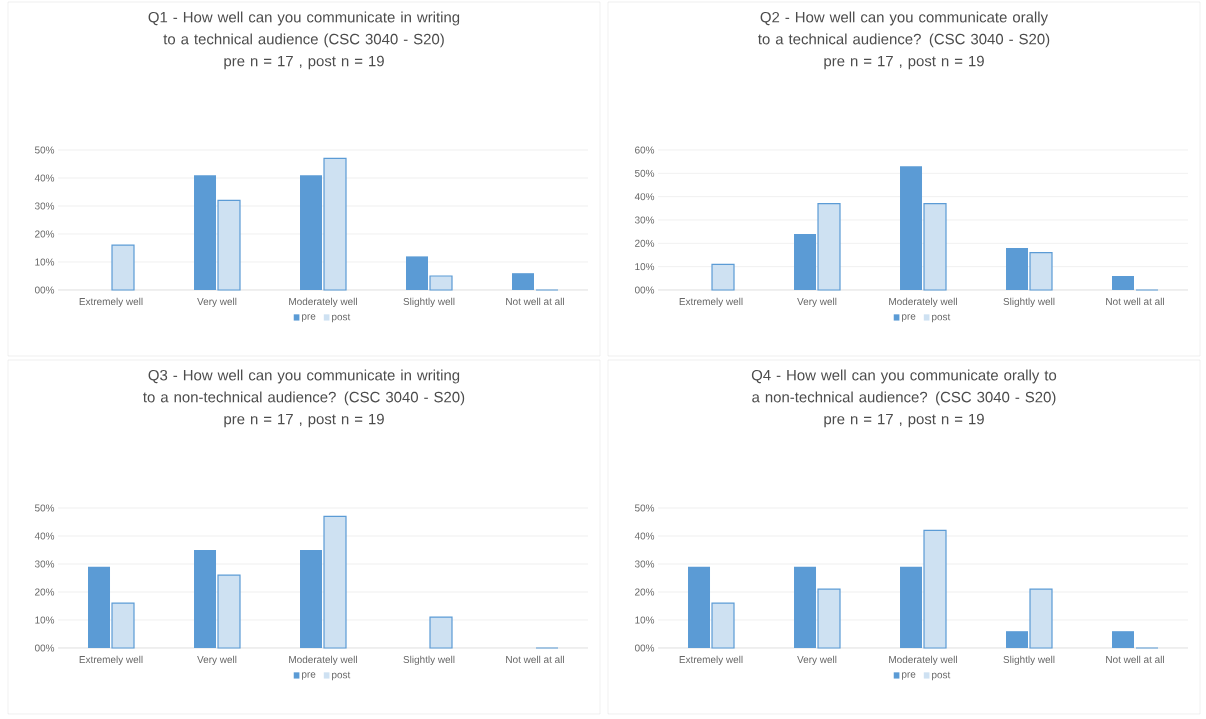 This screenshot has width=1206, height=719. What do you see at coordinates (904, 29) in the screenshot?
I see `chart-title: Q2 - How well can you communicate orally to a technical audience? (CSC 3040 - S20)` at bounding box center [904, 29].